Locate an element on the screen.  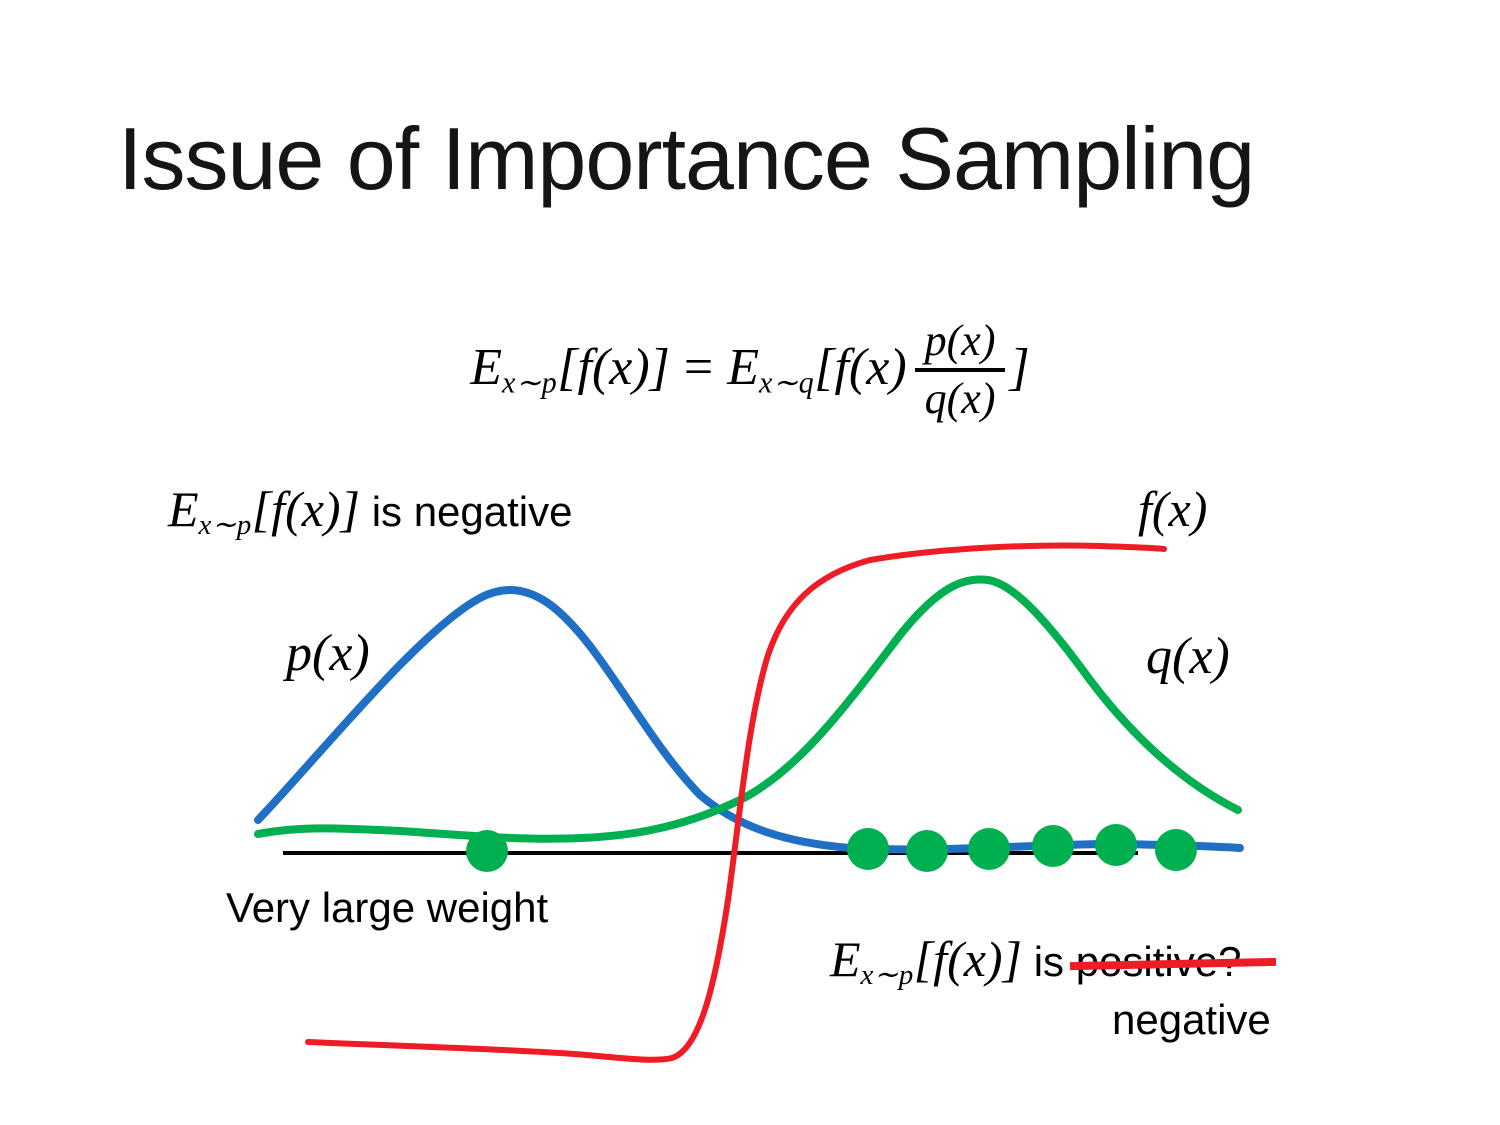
formula-close-bracket: ] is located at coordinates (1019, 367).